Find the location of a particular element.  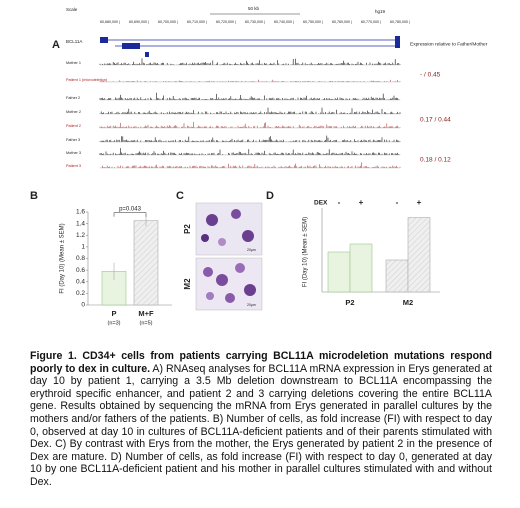

track-label: Patient 3 is located at coordinates (73, 166).